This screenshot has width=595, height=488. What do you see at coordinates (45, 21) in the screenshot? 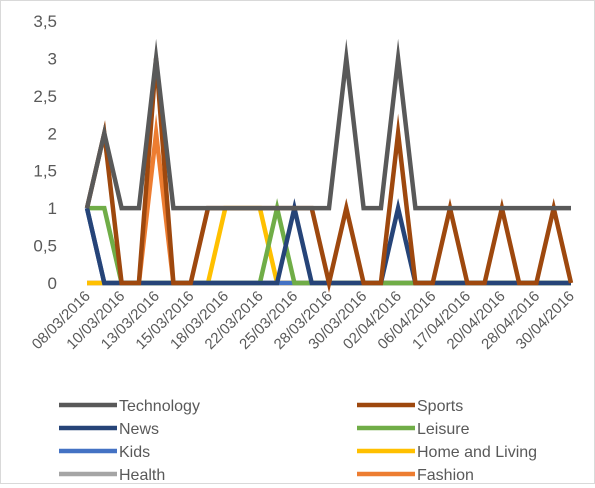
I see `y-tick-label: 3,5` at bounding box center [45, 21].